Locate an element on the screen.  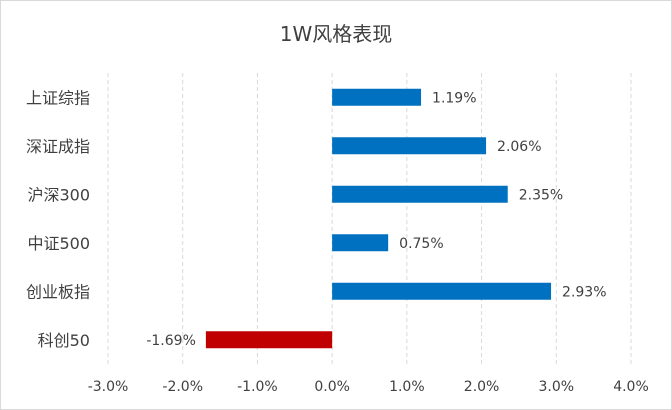
data-label: 2.06% is located at coordinates (519, 147).